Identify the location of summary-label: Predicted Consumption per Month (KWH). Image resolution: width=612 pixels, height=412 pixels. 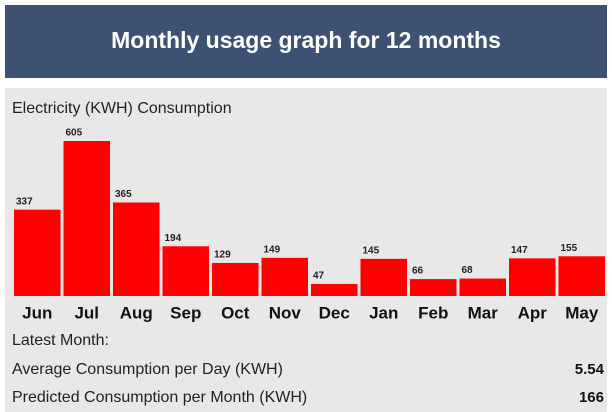
(159, 397).